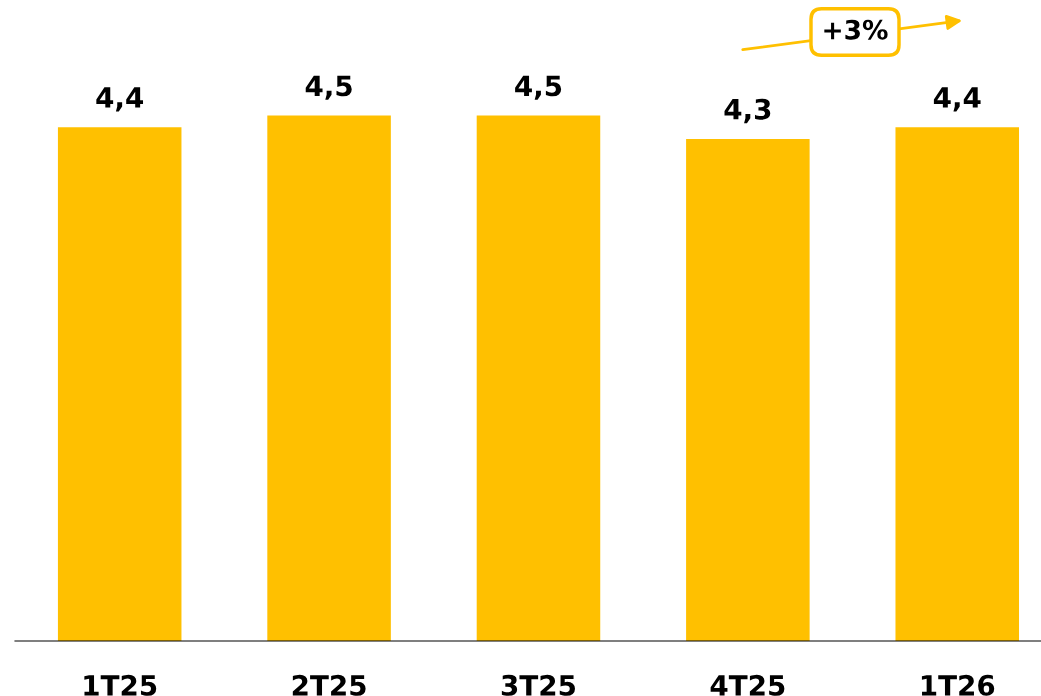  I want to click on x-tick-label: 2T25, so click(329, 685).